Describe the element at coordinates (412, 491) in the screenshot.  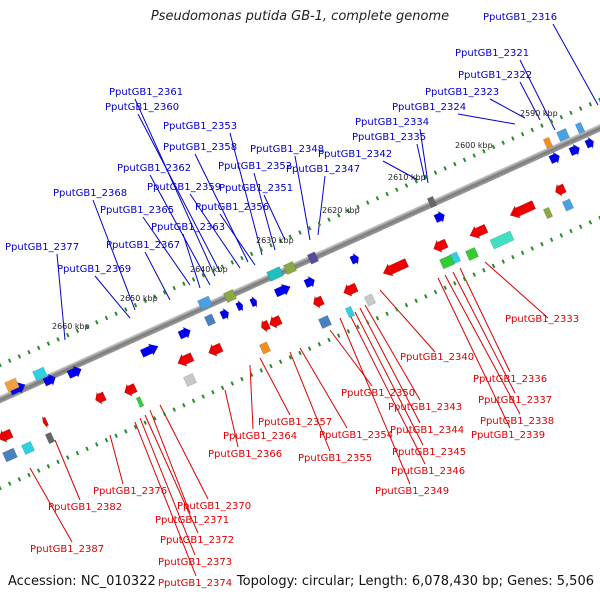
I see `reverse-gene-label: PputGB1_2349` at that location.